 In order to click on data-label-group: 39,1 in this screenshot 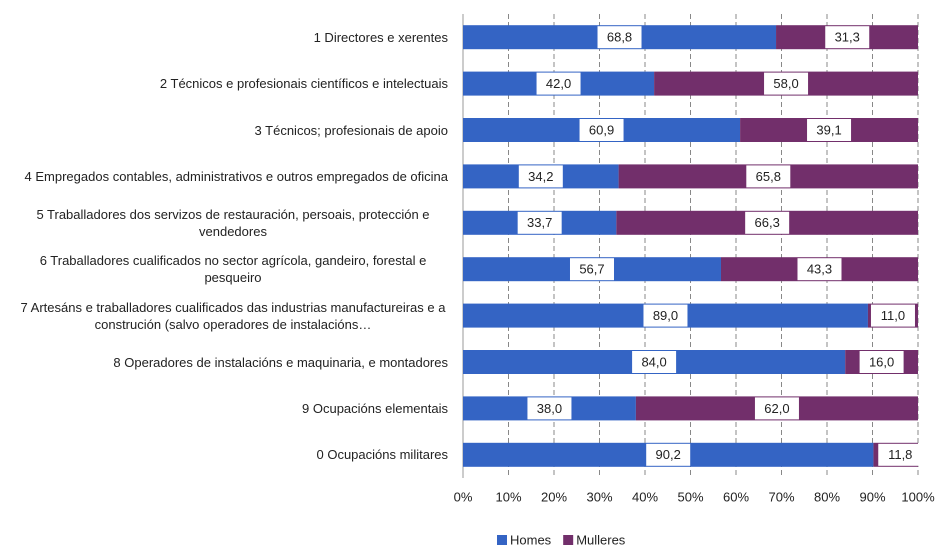, I will do `click(829, 130)`.